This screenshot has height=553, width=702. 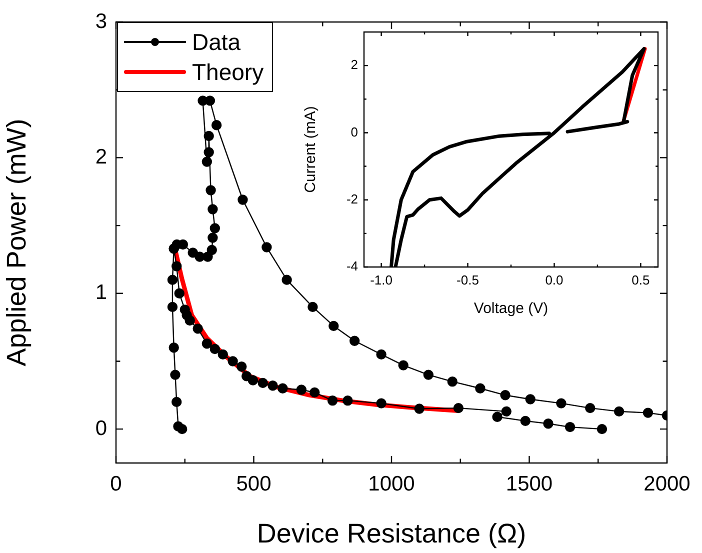 What do you see at coordinates (667, 484) in the screenshot?
I see `x-tick-label: 2000` at bounding box center [667, 484].